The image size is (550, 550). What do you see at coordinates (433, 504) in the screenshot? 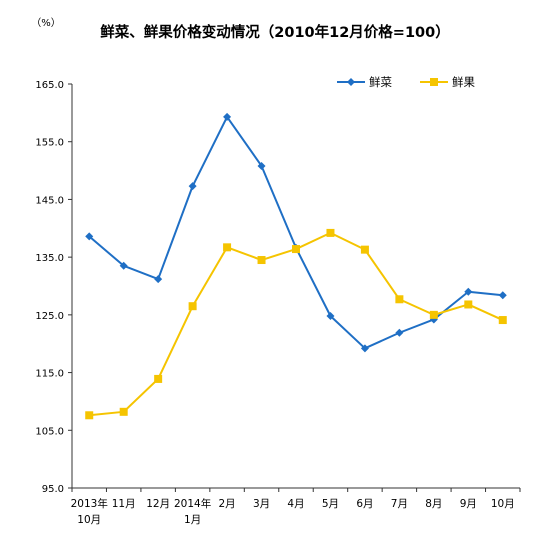
I see `x-tick-label: 8月` at bounding box center [433, 504].